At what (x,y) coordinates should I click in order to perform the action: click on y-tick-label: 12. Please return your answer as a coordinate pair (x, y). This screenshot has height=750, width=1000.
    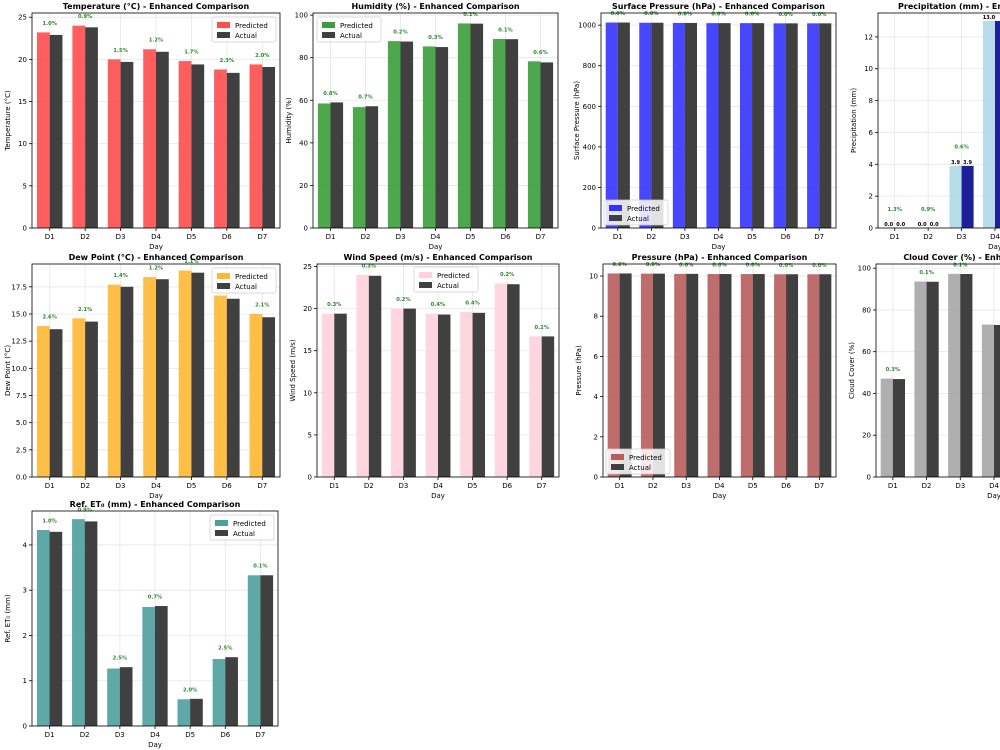
    Looking at the image, I should click on (868, 37).